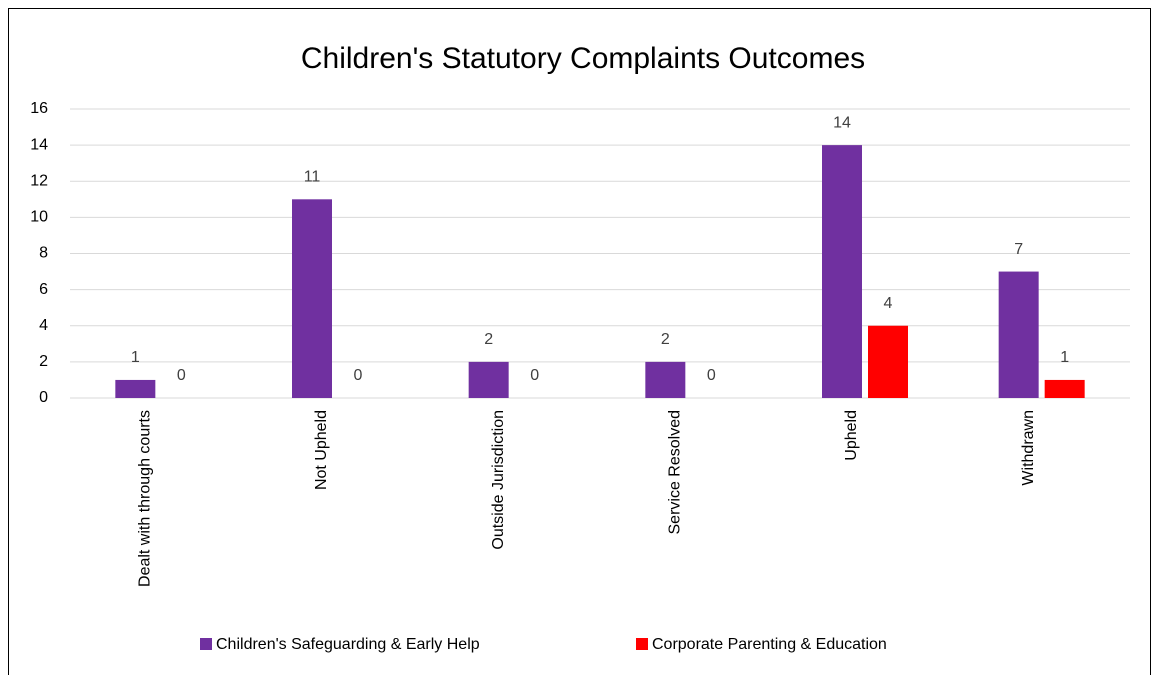 This screenshot has height=675, width=1152. I want to click on x-tick-label: Not Upheld, so click(321, 450).